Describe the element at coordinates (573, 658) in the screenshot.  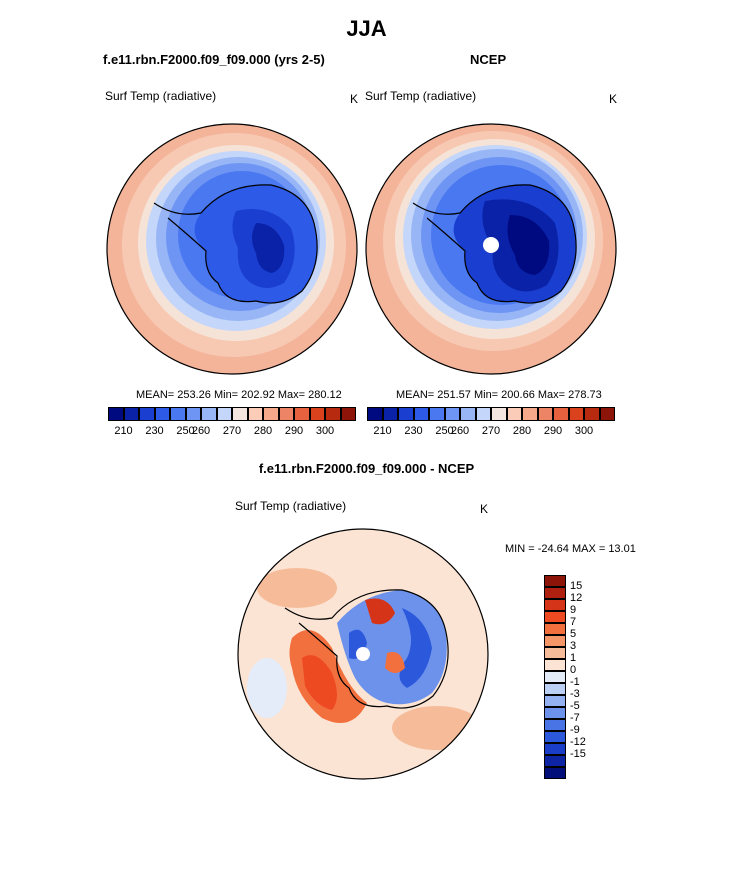
I see `colorbar-tick-label: 1` at that location.